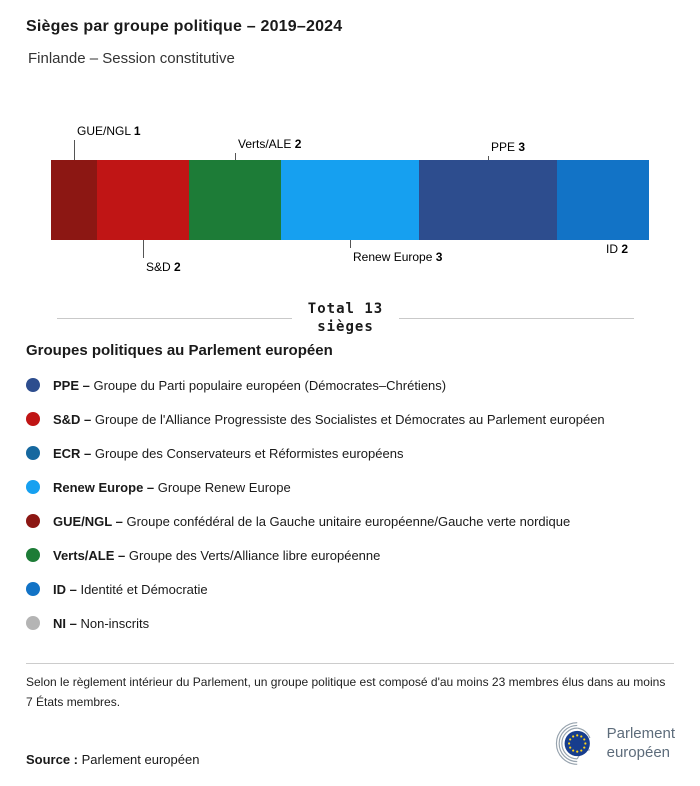  I want to click on total-seats-line1: Total 13, so click(345, 309).